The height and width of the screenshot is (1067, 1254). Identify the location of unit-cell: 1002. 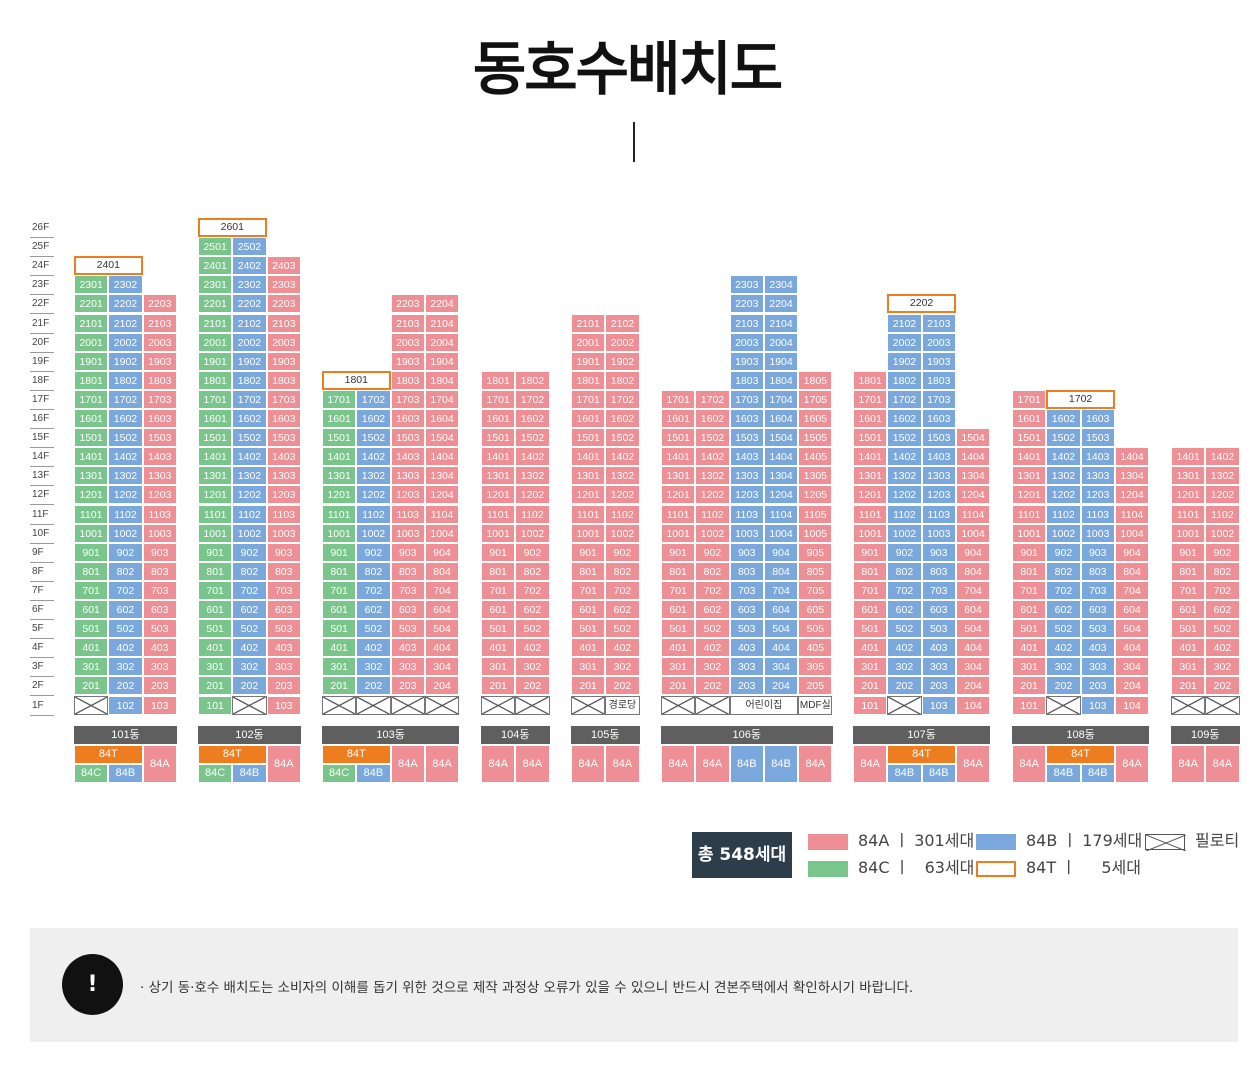
(125, 533).